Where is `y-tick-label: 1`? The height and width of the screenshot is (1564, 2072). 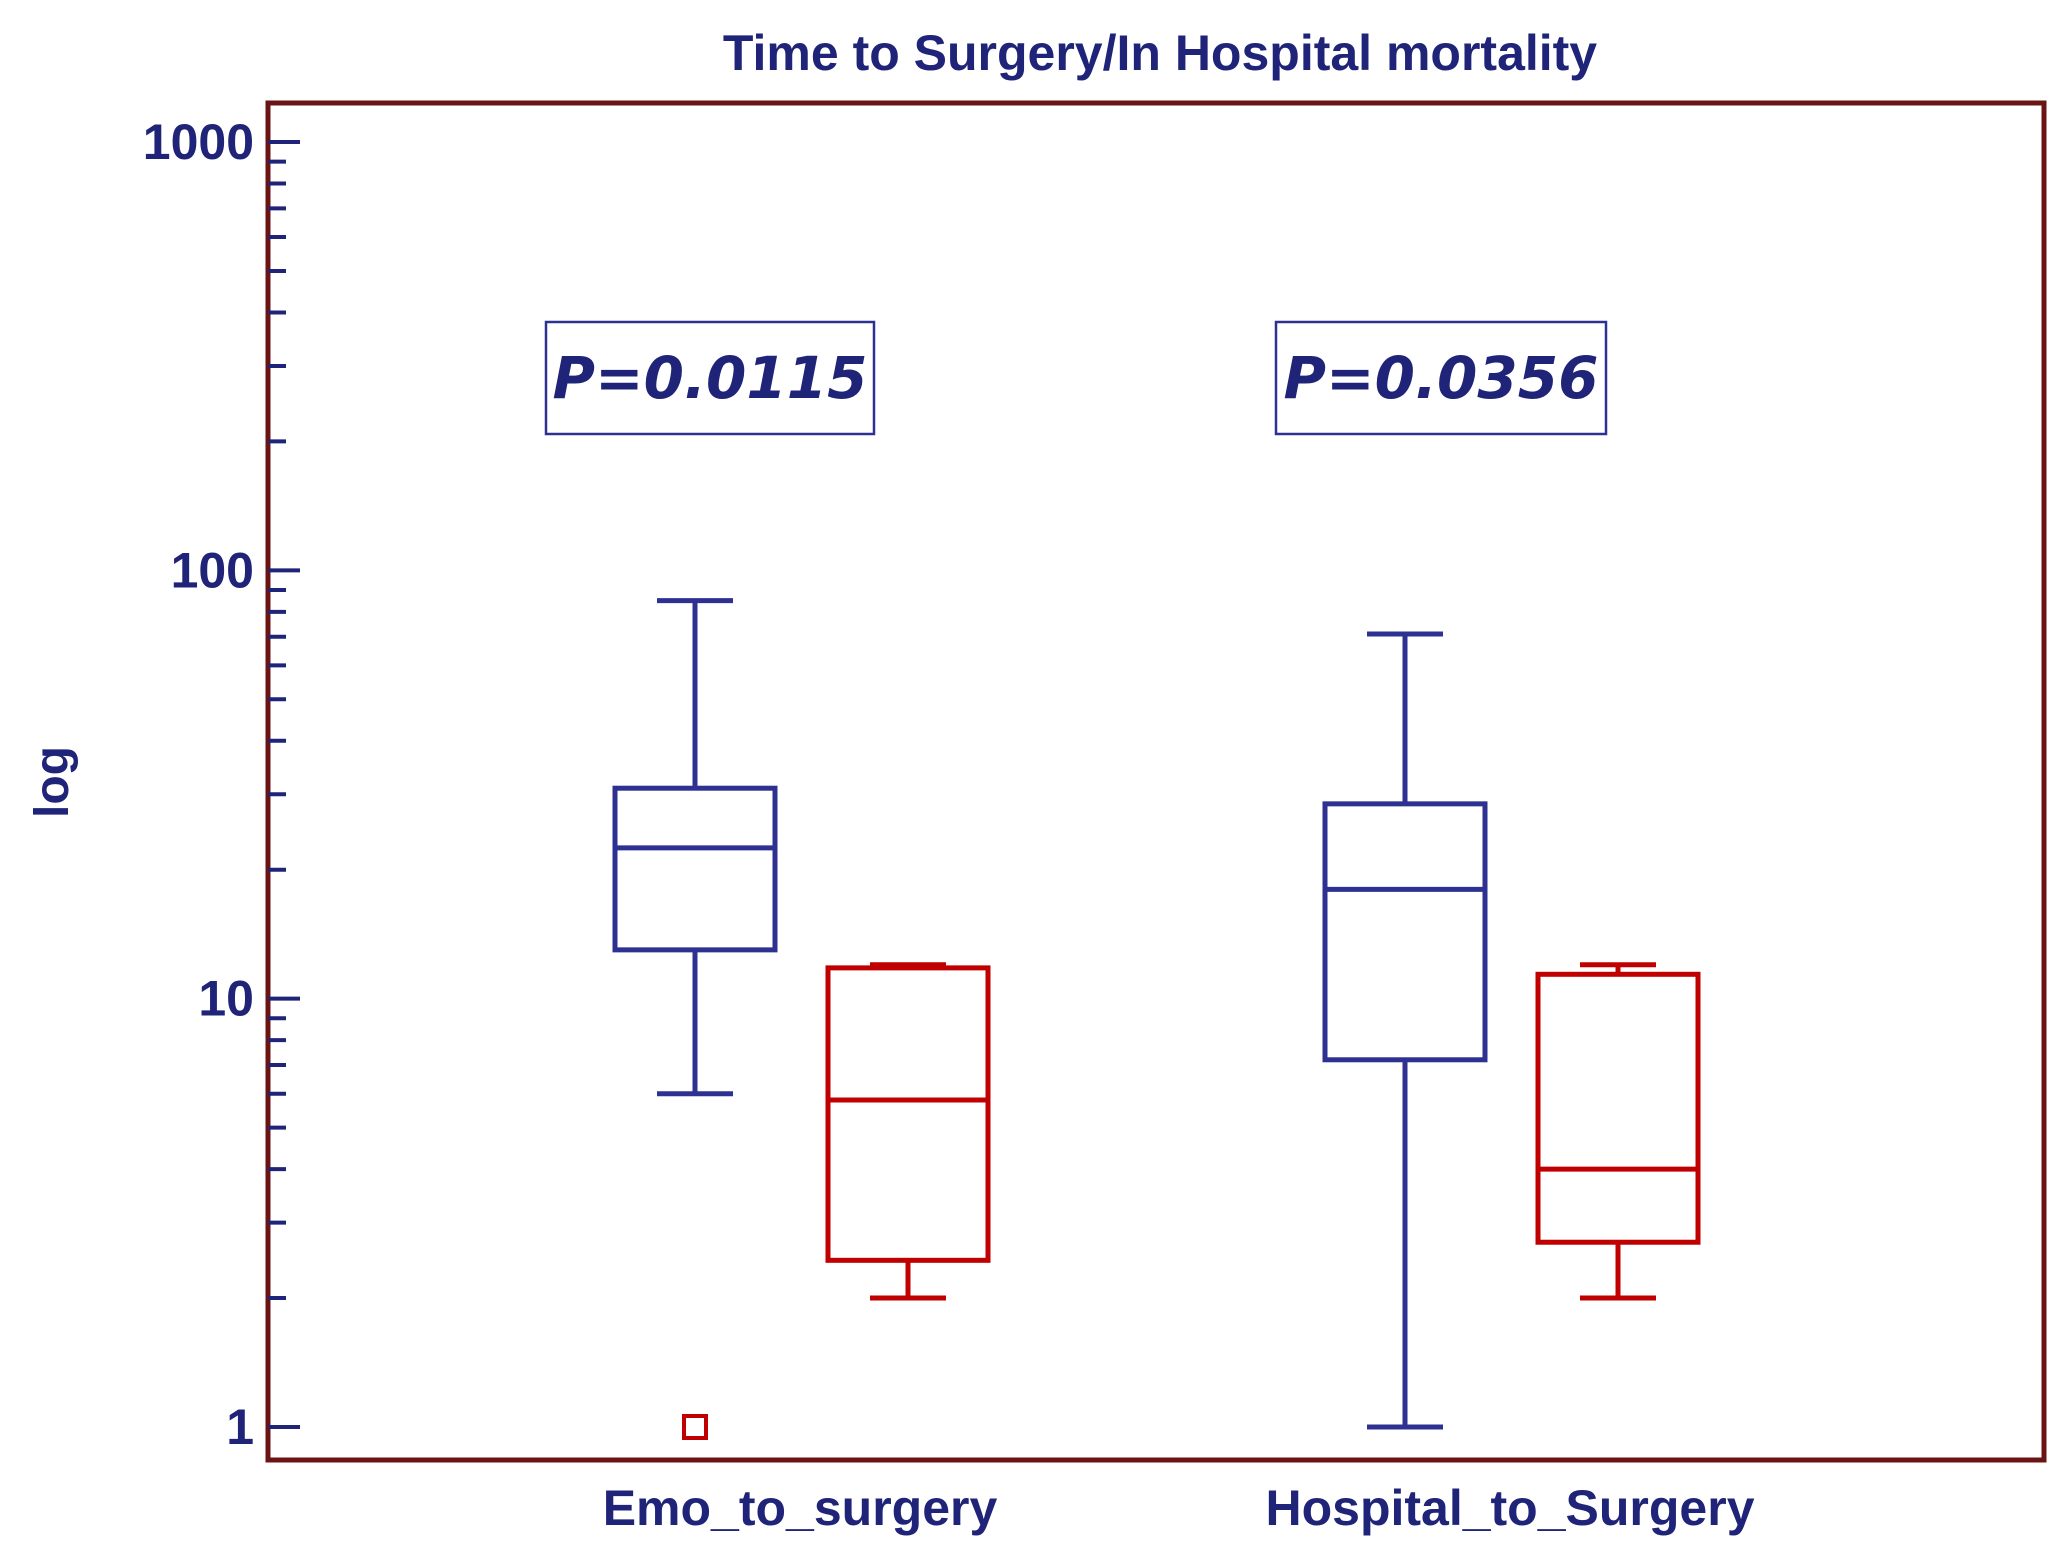
y-tick-label: 1 is located at coordinates (240, 1427).